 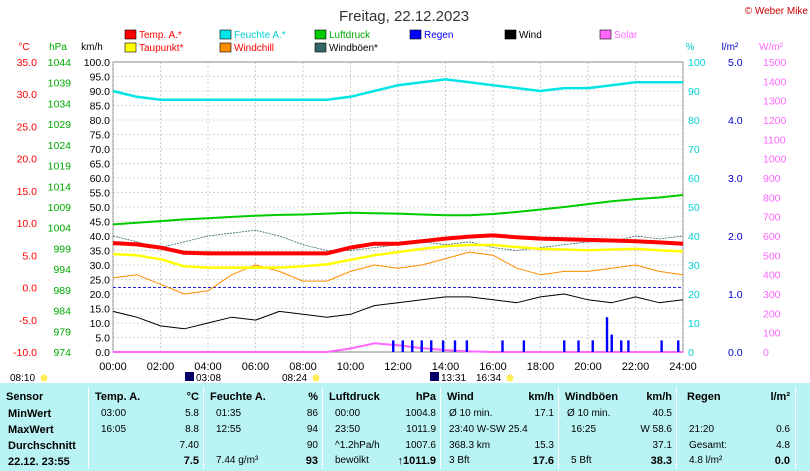 I want to click on stats-pressure-trend: ^1.2hPa/h, so click(x=357, y=445).